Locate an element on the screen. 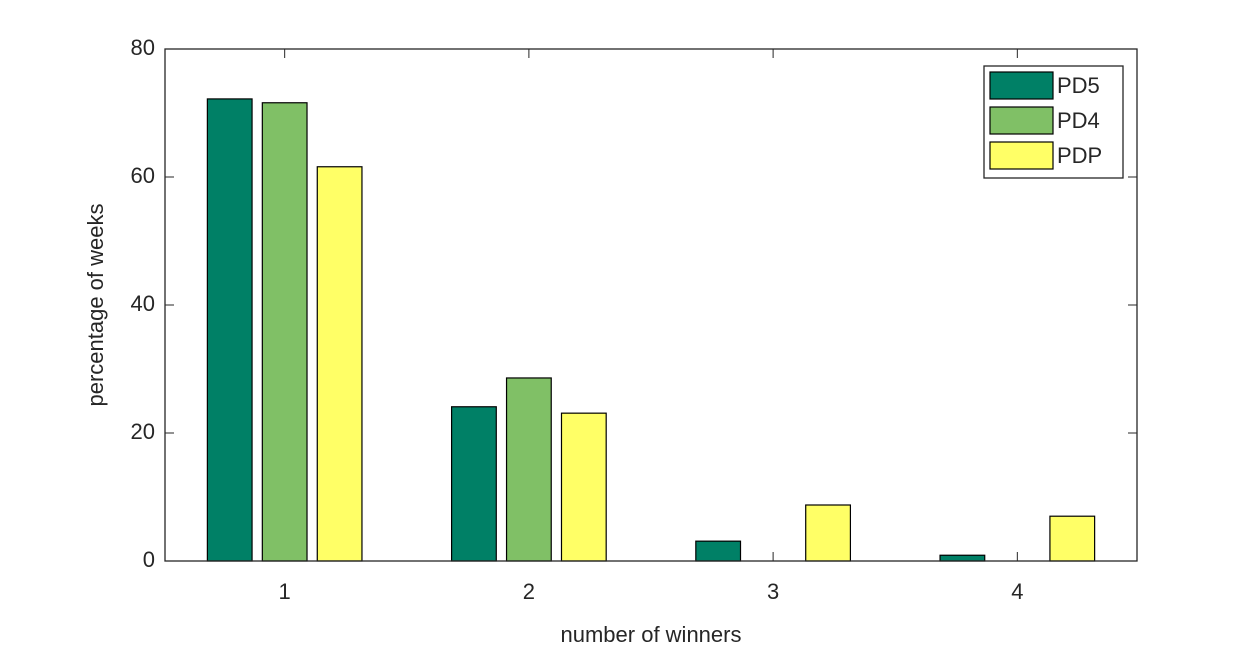 The width and height of the screenshot is (1258, 656). x-tick-label: 3 is located at coordinates (773, 591).